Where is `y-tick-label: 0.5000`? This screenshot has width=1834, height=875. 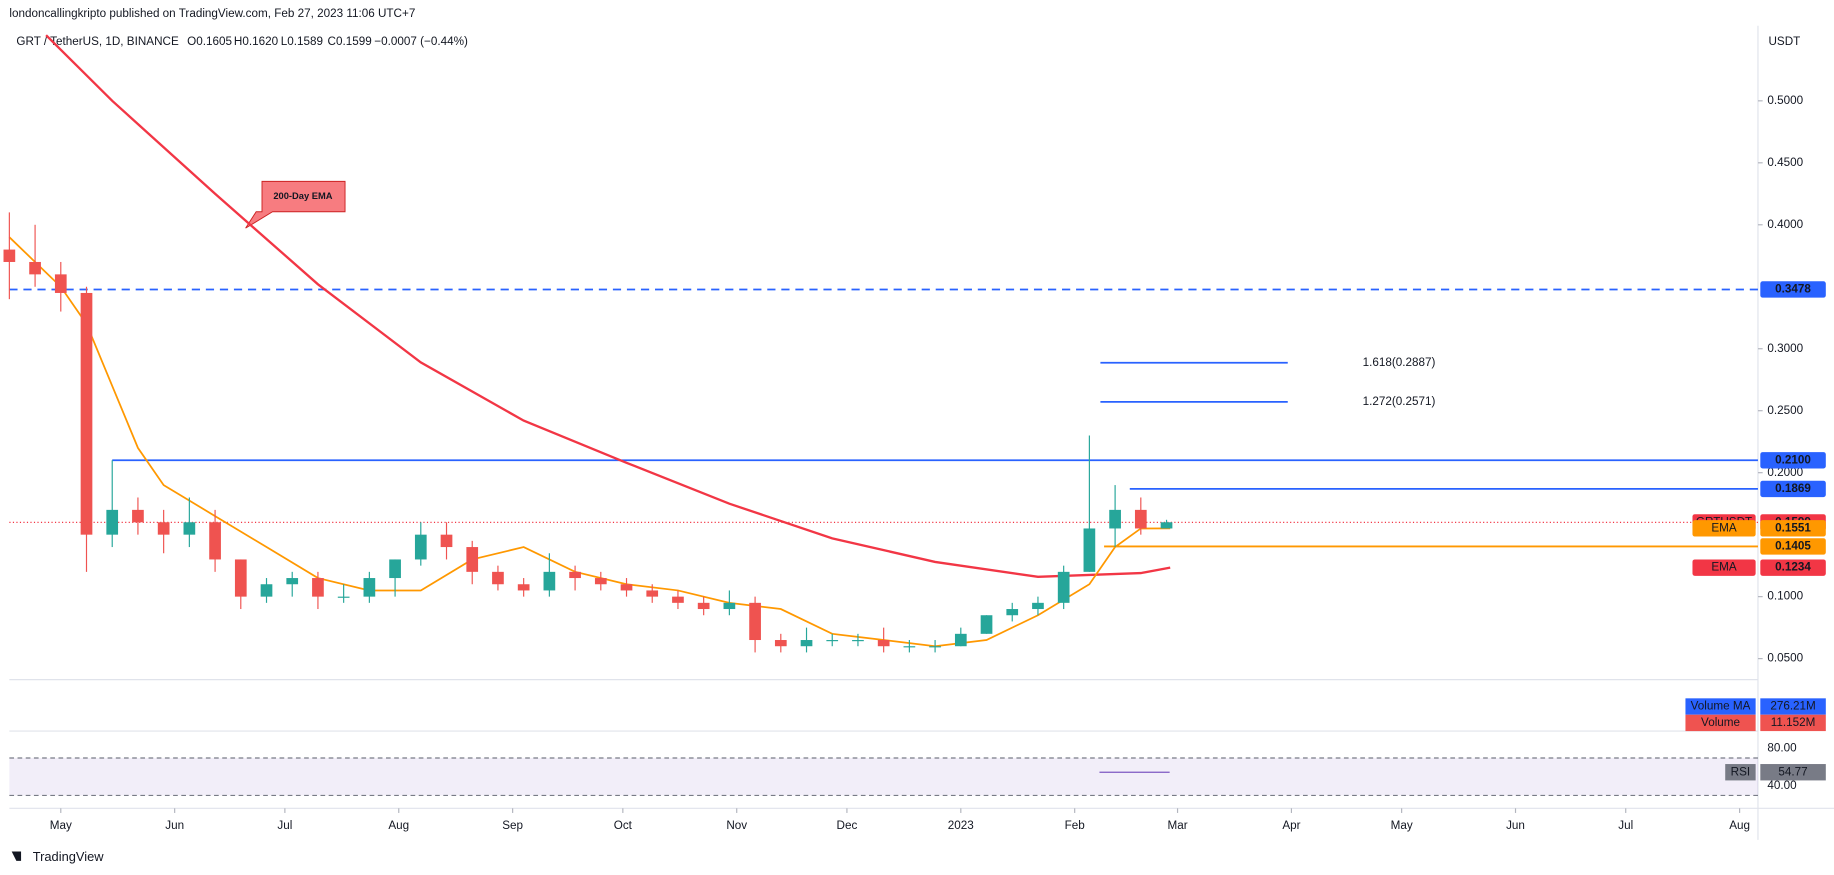
y-tick-label: 0.5000 is located at coordinates (1785, 100).